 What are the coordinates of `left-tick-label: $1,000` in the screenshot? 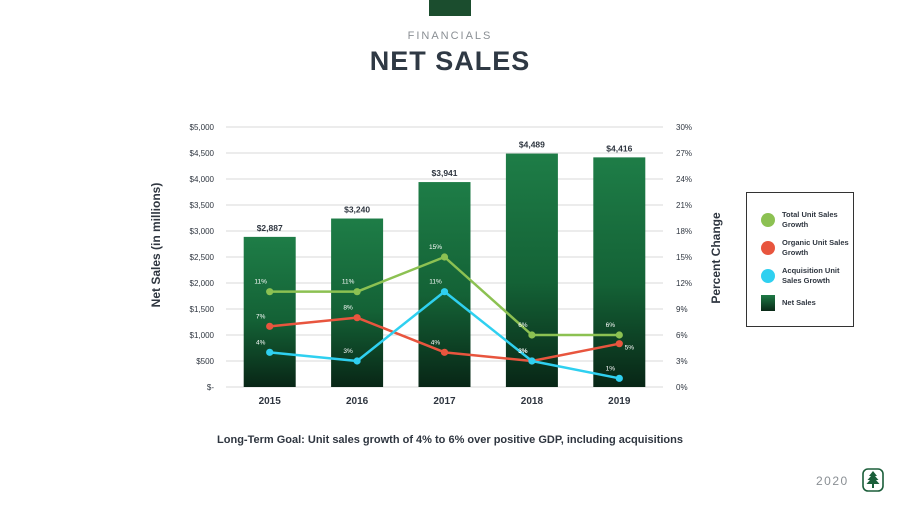 It's located at (202, 335).